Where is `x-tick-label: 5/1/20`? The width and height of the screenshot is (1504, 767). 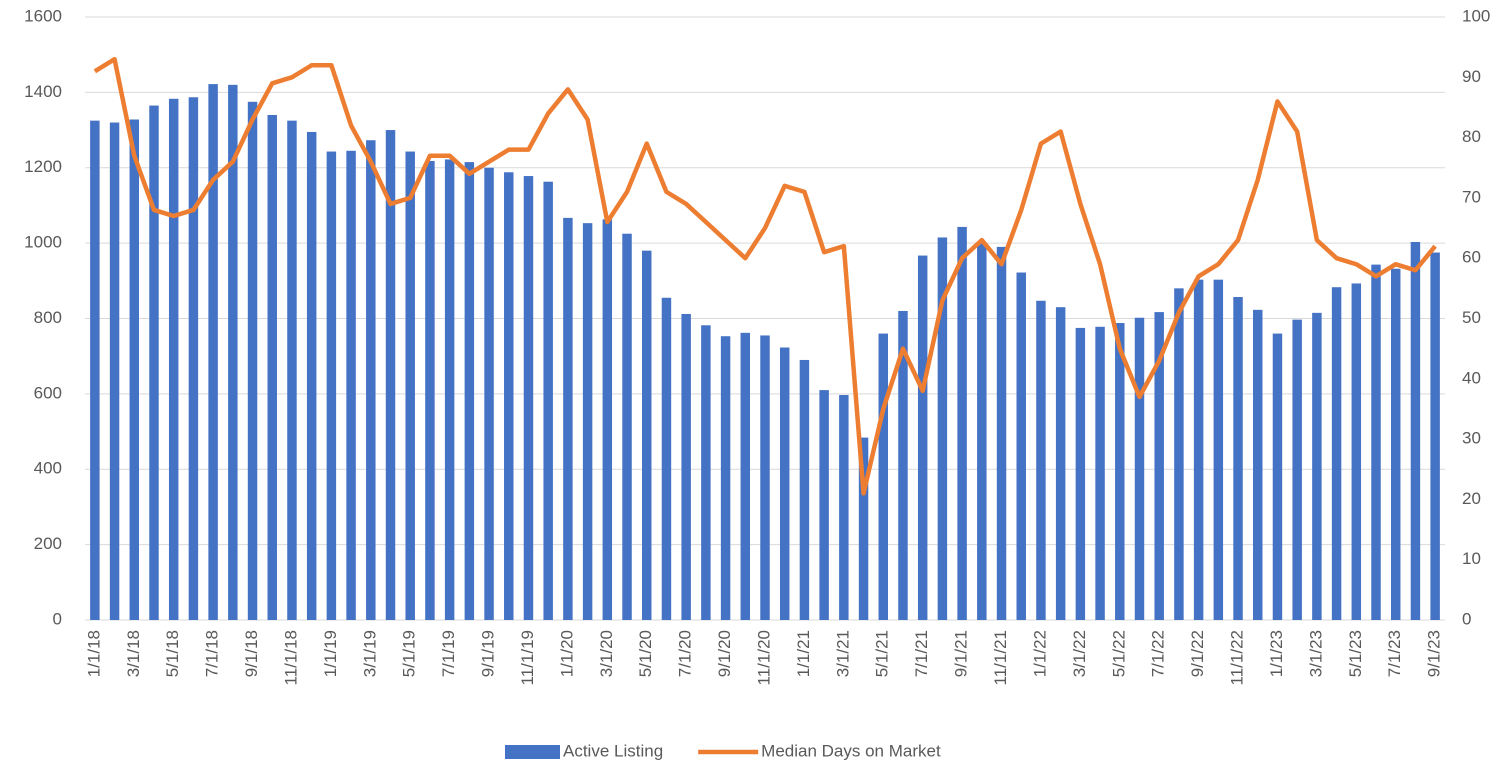
x-tick-label: 5/1/20 is located at coordinates (645, 653).